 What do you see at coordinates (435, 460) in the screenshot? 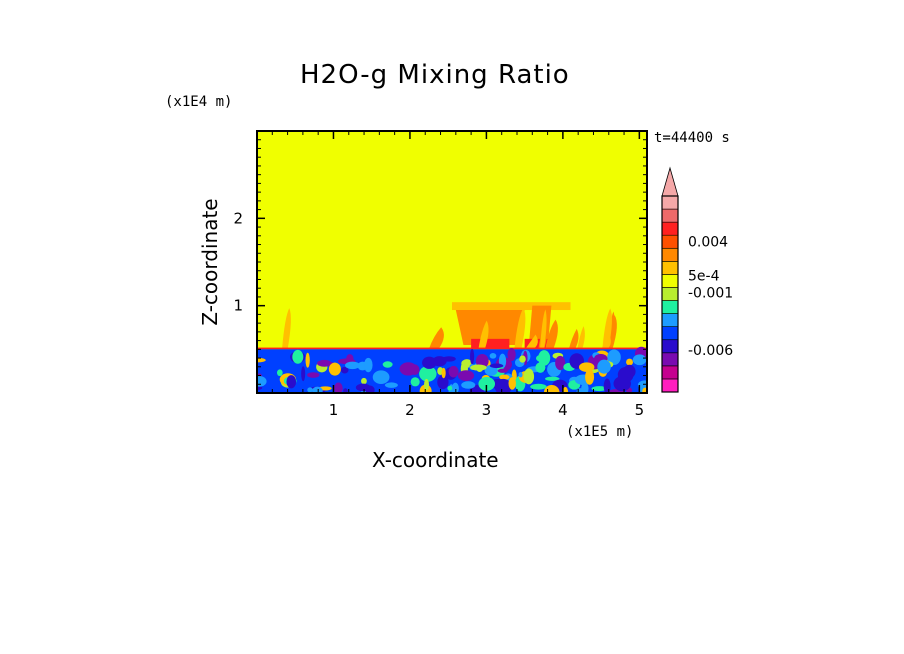
I see `x-axis-label: X-coordinate` at bounding box center [435, 460].